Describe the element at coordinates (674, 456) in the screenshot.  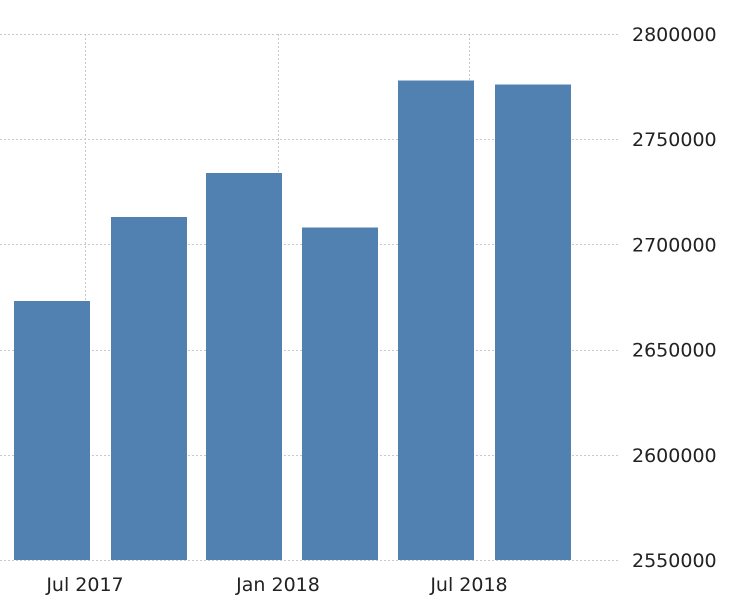
I see `y-tick-label-1: 2600000` at that location.